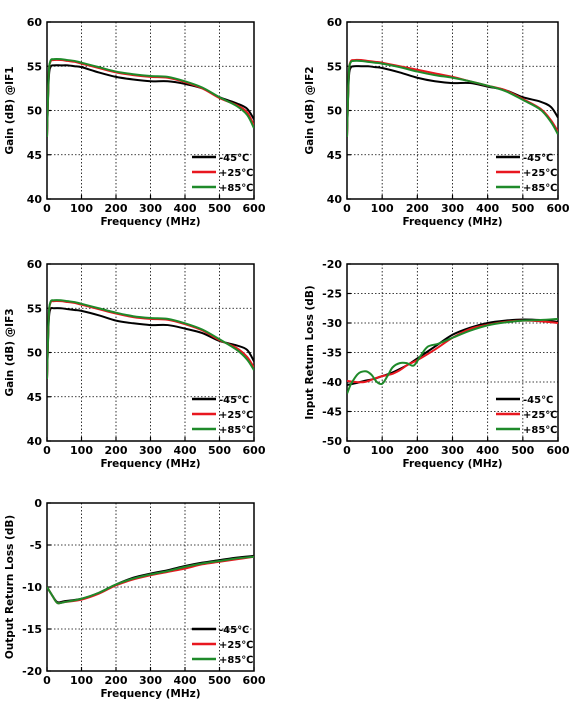 This screenshot has width=574, height=708. What do you see at coordinates (10, 352) in the screenshot?
I see `y-axis-label: Gain (dB) @IF3` at bounding box center [10, 352].